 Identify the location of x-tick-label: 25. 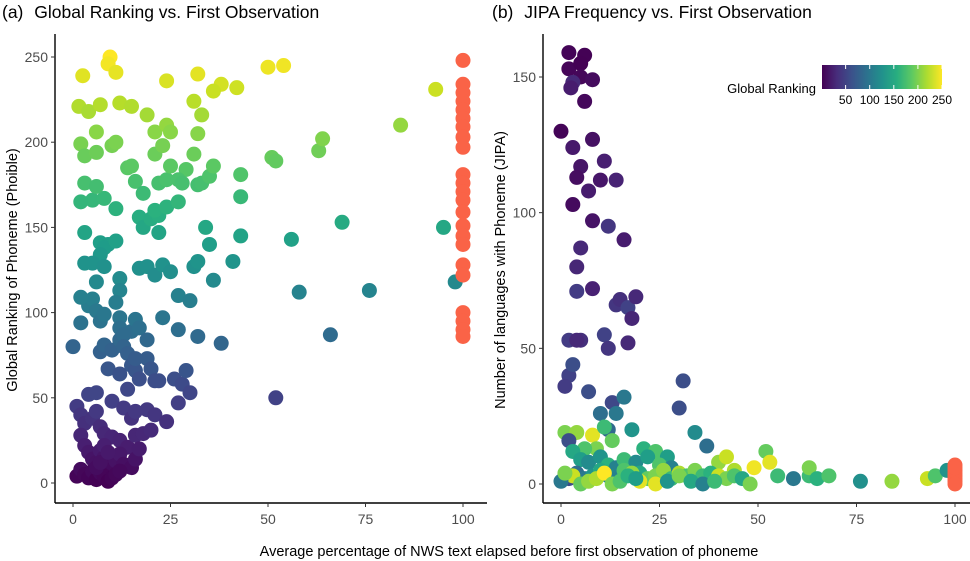
(171, 519).